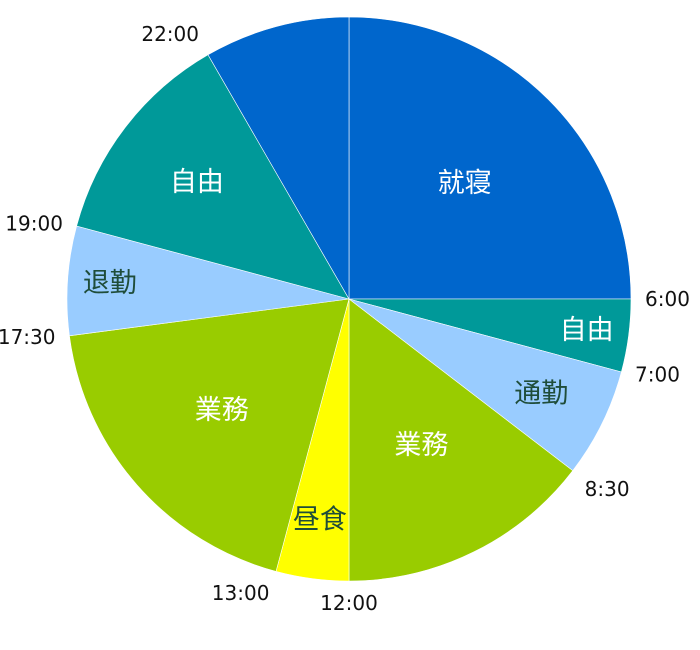 The image size is (700, 650). I want to click on time-label-4: 13:00, so click(241, 593).